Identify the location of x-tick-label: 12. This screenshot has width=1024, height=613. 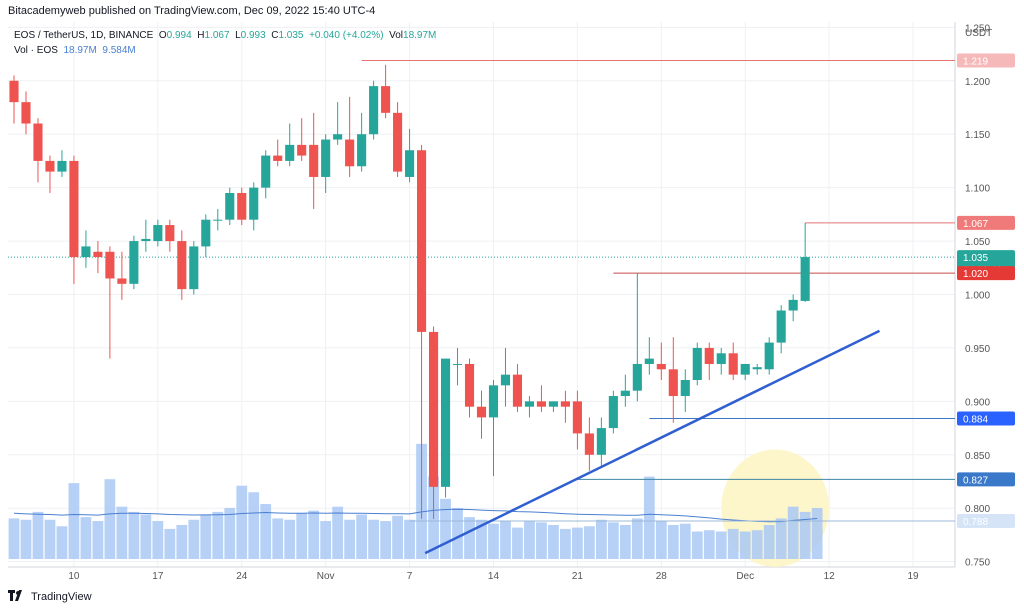
(830, 576).